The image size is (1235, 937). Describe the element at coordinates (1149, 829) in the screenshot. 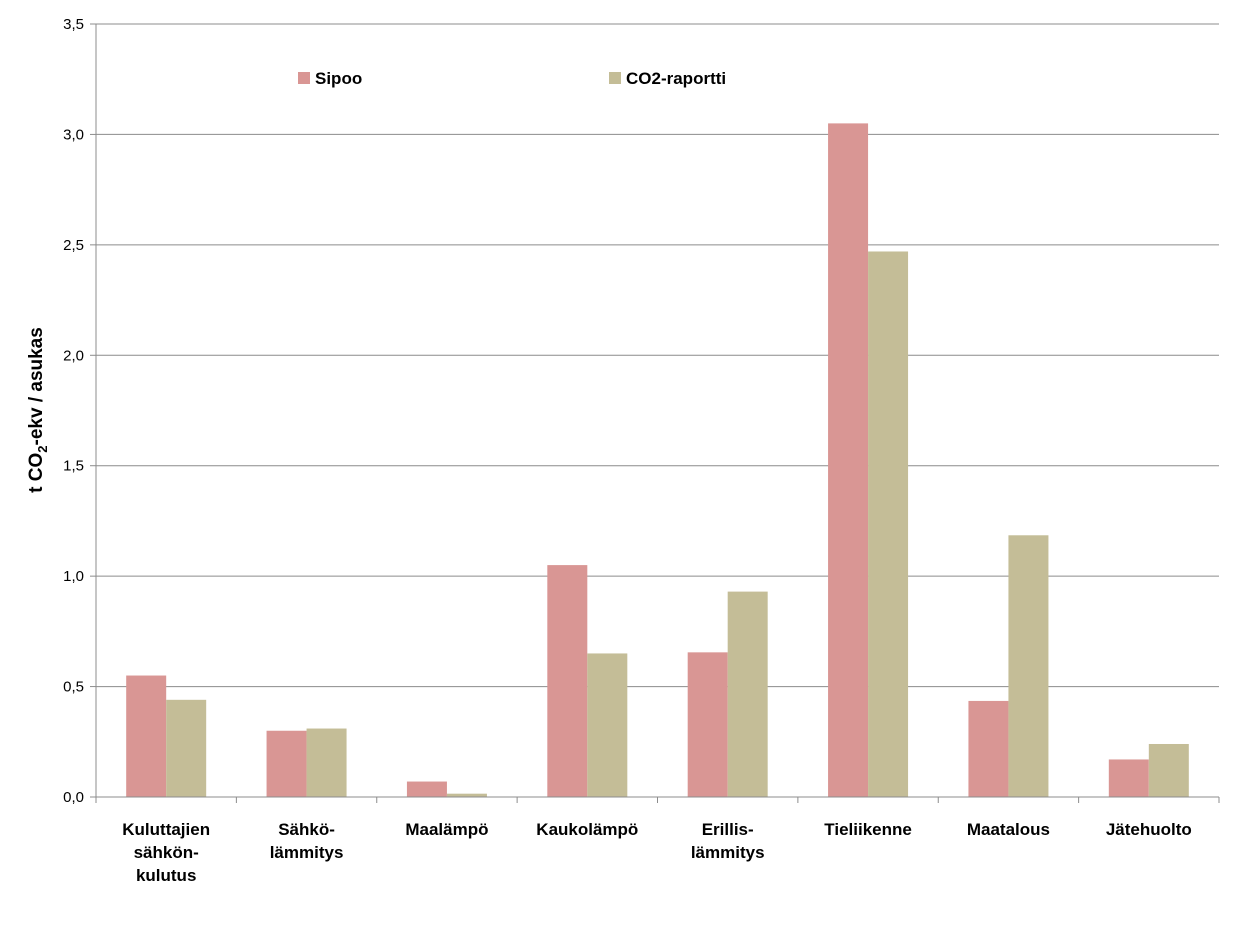

I see `x-category-label: Jätehuolto` at that location.